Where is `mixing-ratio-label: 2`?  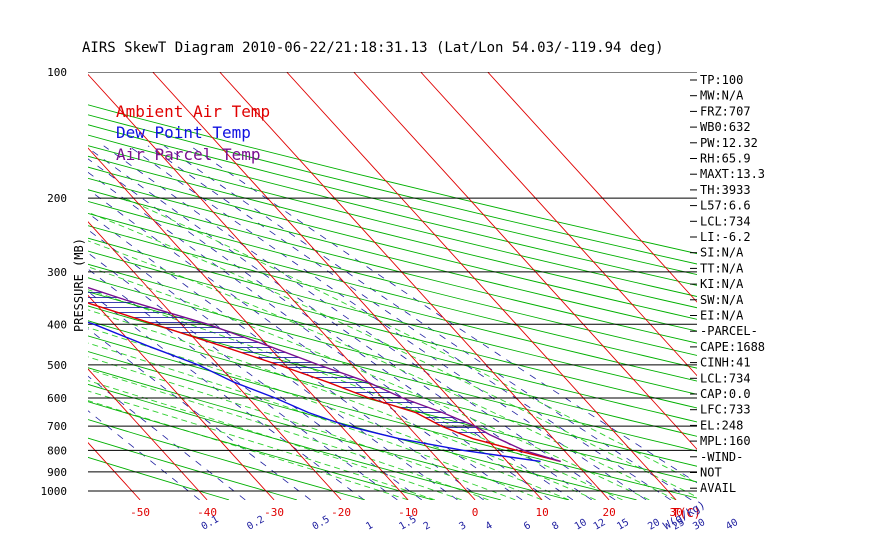 mixing-ratio-label: 2 is located at coordinates (427, 526).